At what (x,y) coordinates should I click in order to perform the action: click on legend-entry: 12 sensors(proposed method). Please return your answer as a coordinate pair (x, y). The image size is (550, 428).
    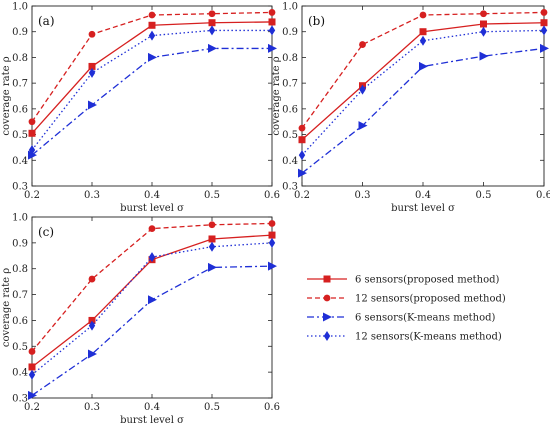
    Looking at the image, I should click on (406, 299).